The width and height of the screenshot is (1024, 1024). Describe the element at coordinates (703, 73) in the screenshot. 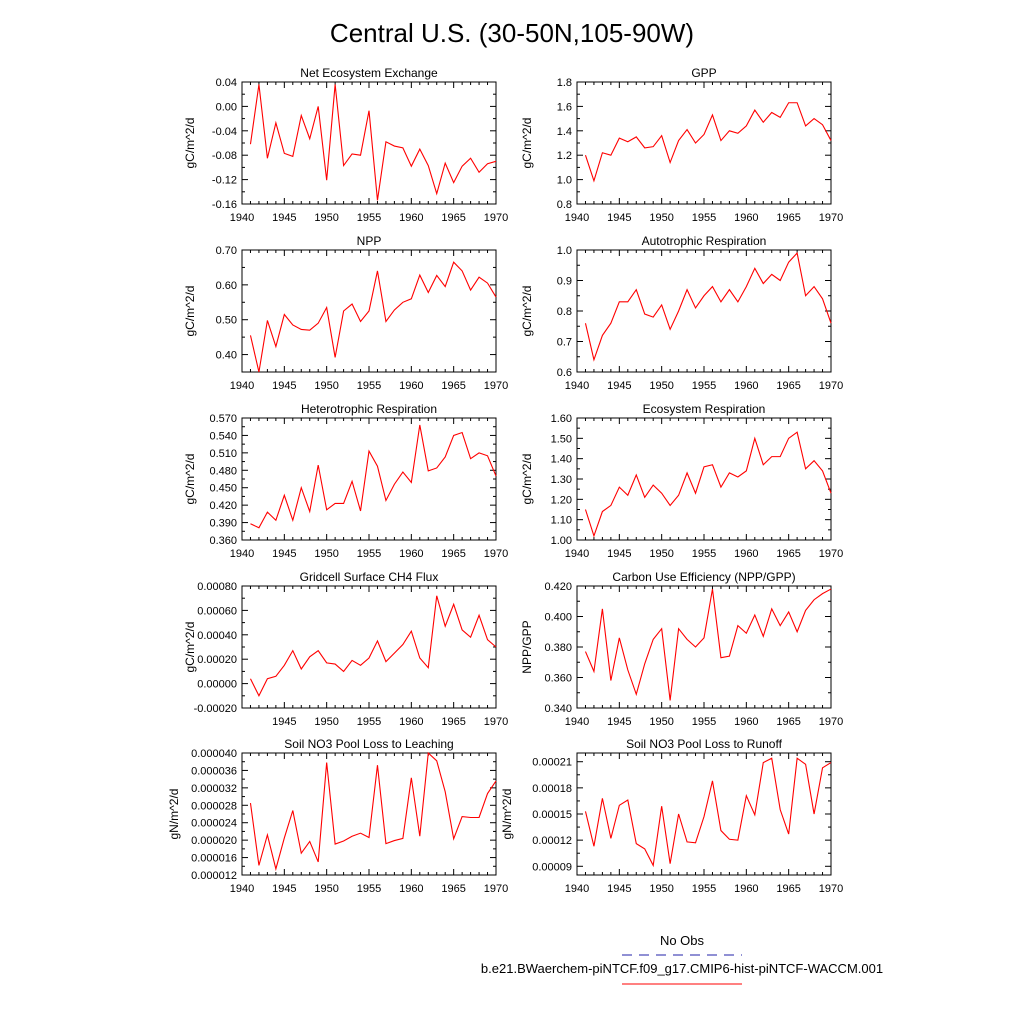

I see `panel-title: GPP` at that location.